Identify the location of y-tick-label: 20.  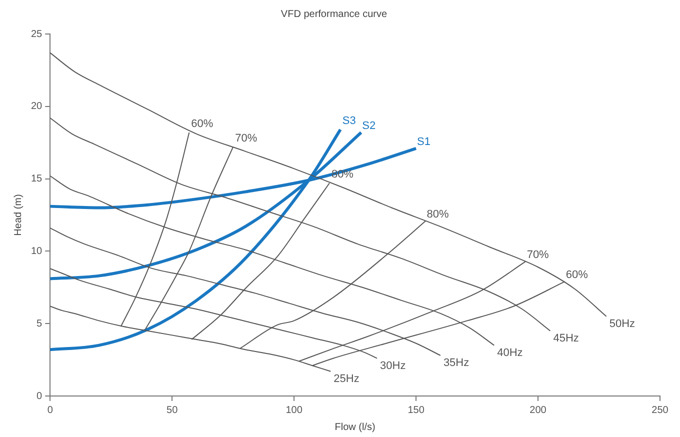
(37, 106).